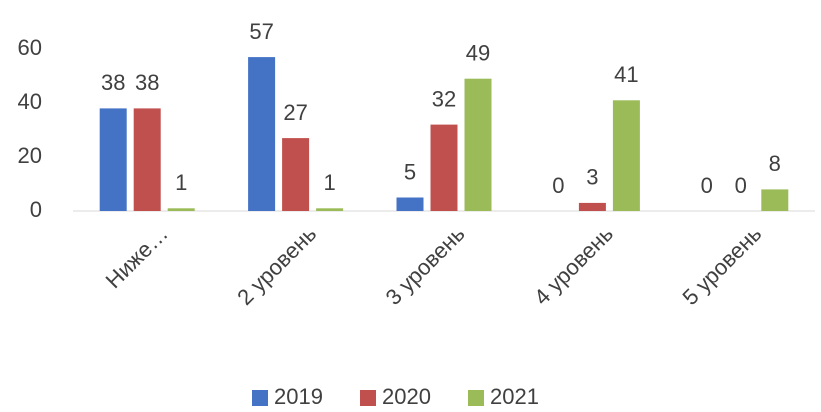  What do you see at coordinates (721, 265) in the screenshot?
I see `x-tick-label: 5 уровень` at bounding box center [721, 265].